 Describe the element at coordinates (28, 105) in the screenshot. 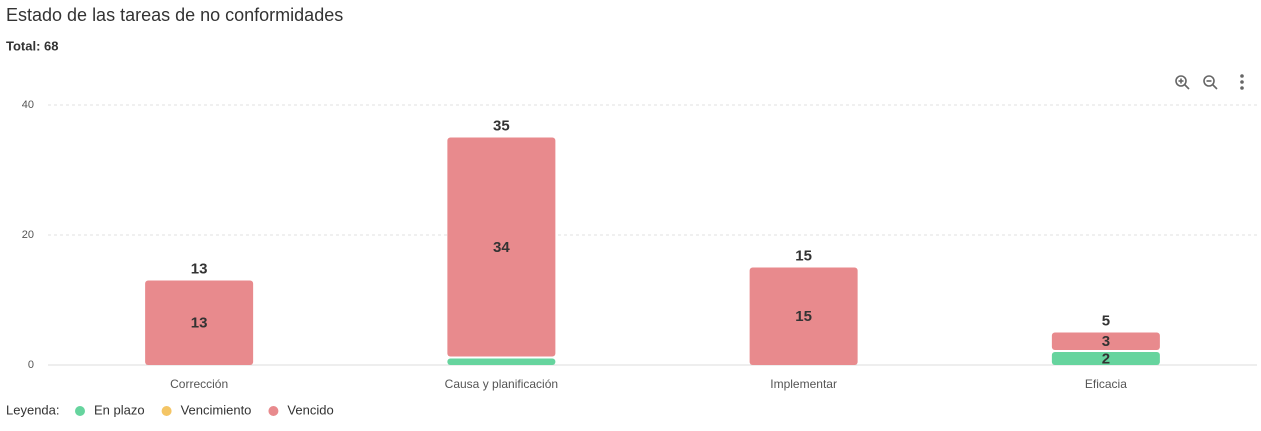

I see `y-tick-label: 40` at that location.